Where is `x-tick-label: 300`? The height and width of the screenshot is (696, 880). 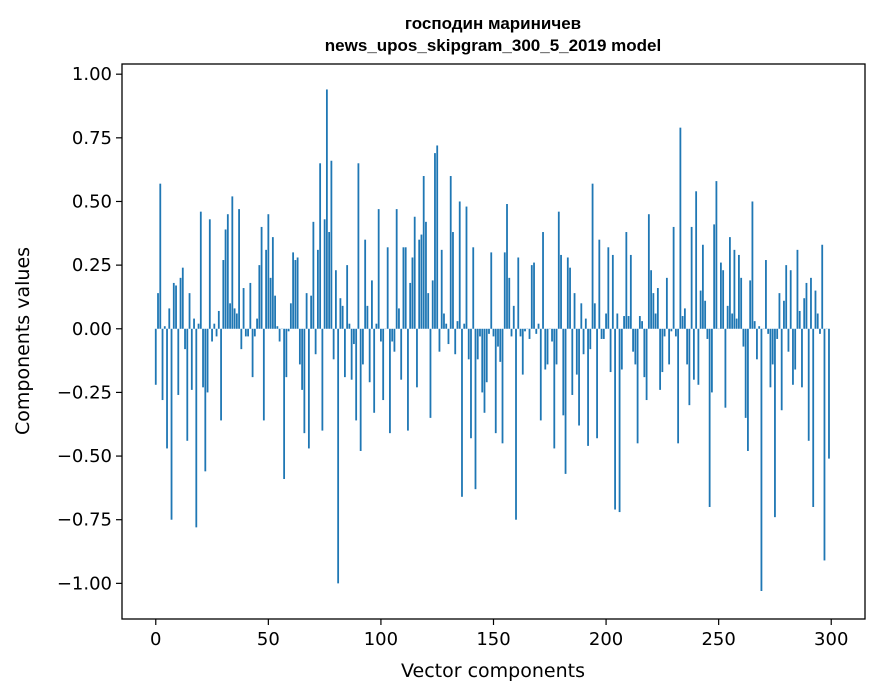
x-tick-label: 300 is located at coordinates (831, 639).